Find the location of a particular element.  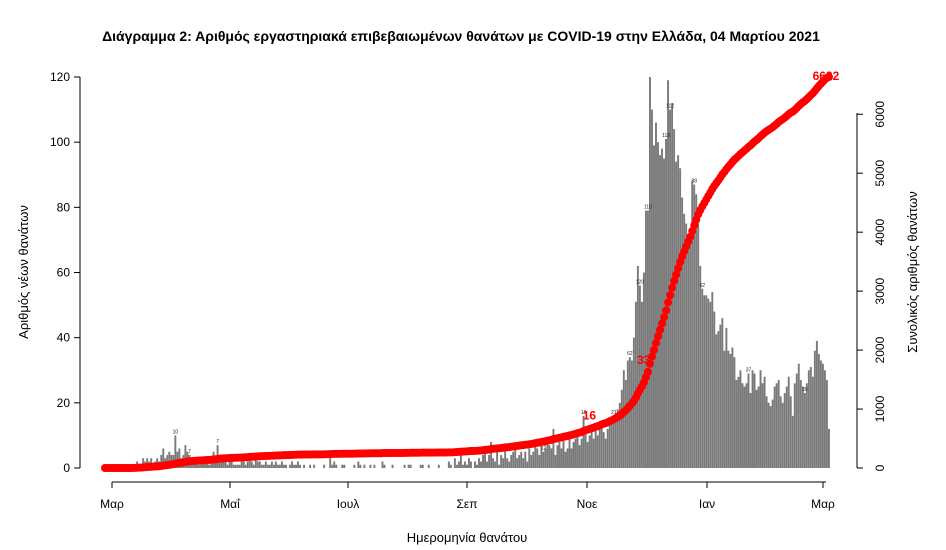

bar-value-label: 112 is located at coordinates (670, 107).